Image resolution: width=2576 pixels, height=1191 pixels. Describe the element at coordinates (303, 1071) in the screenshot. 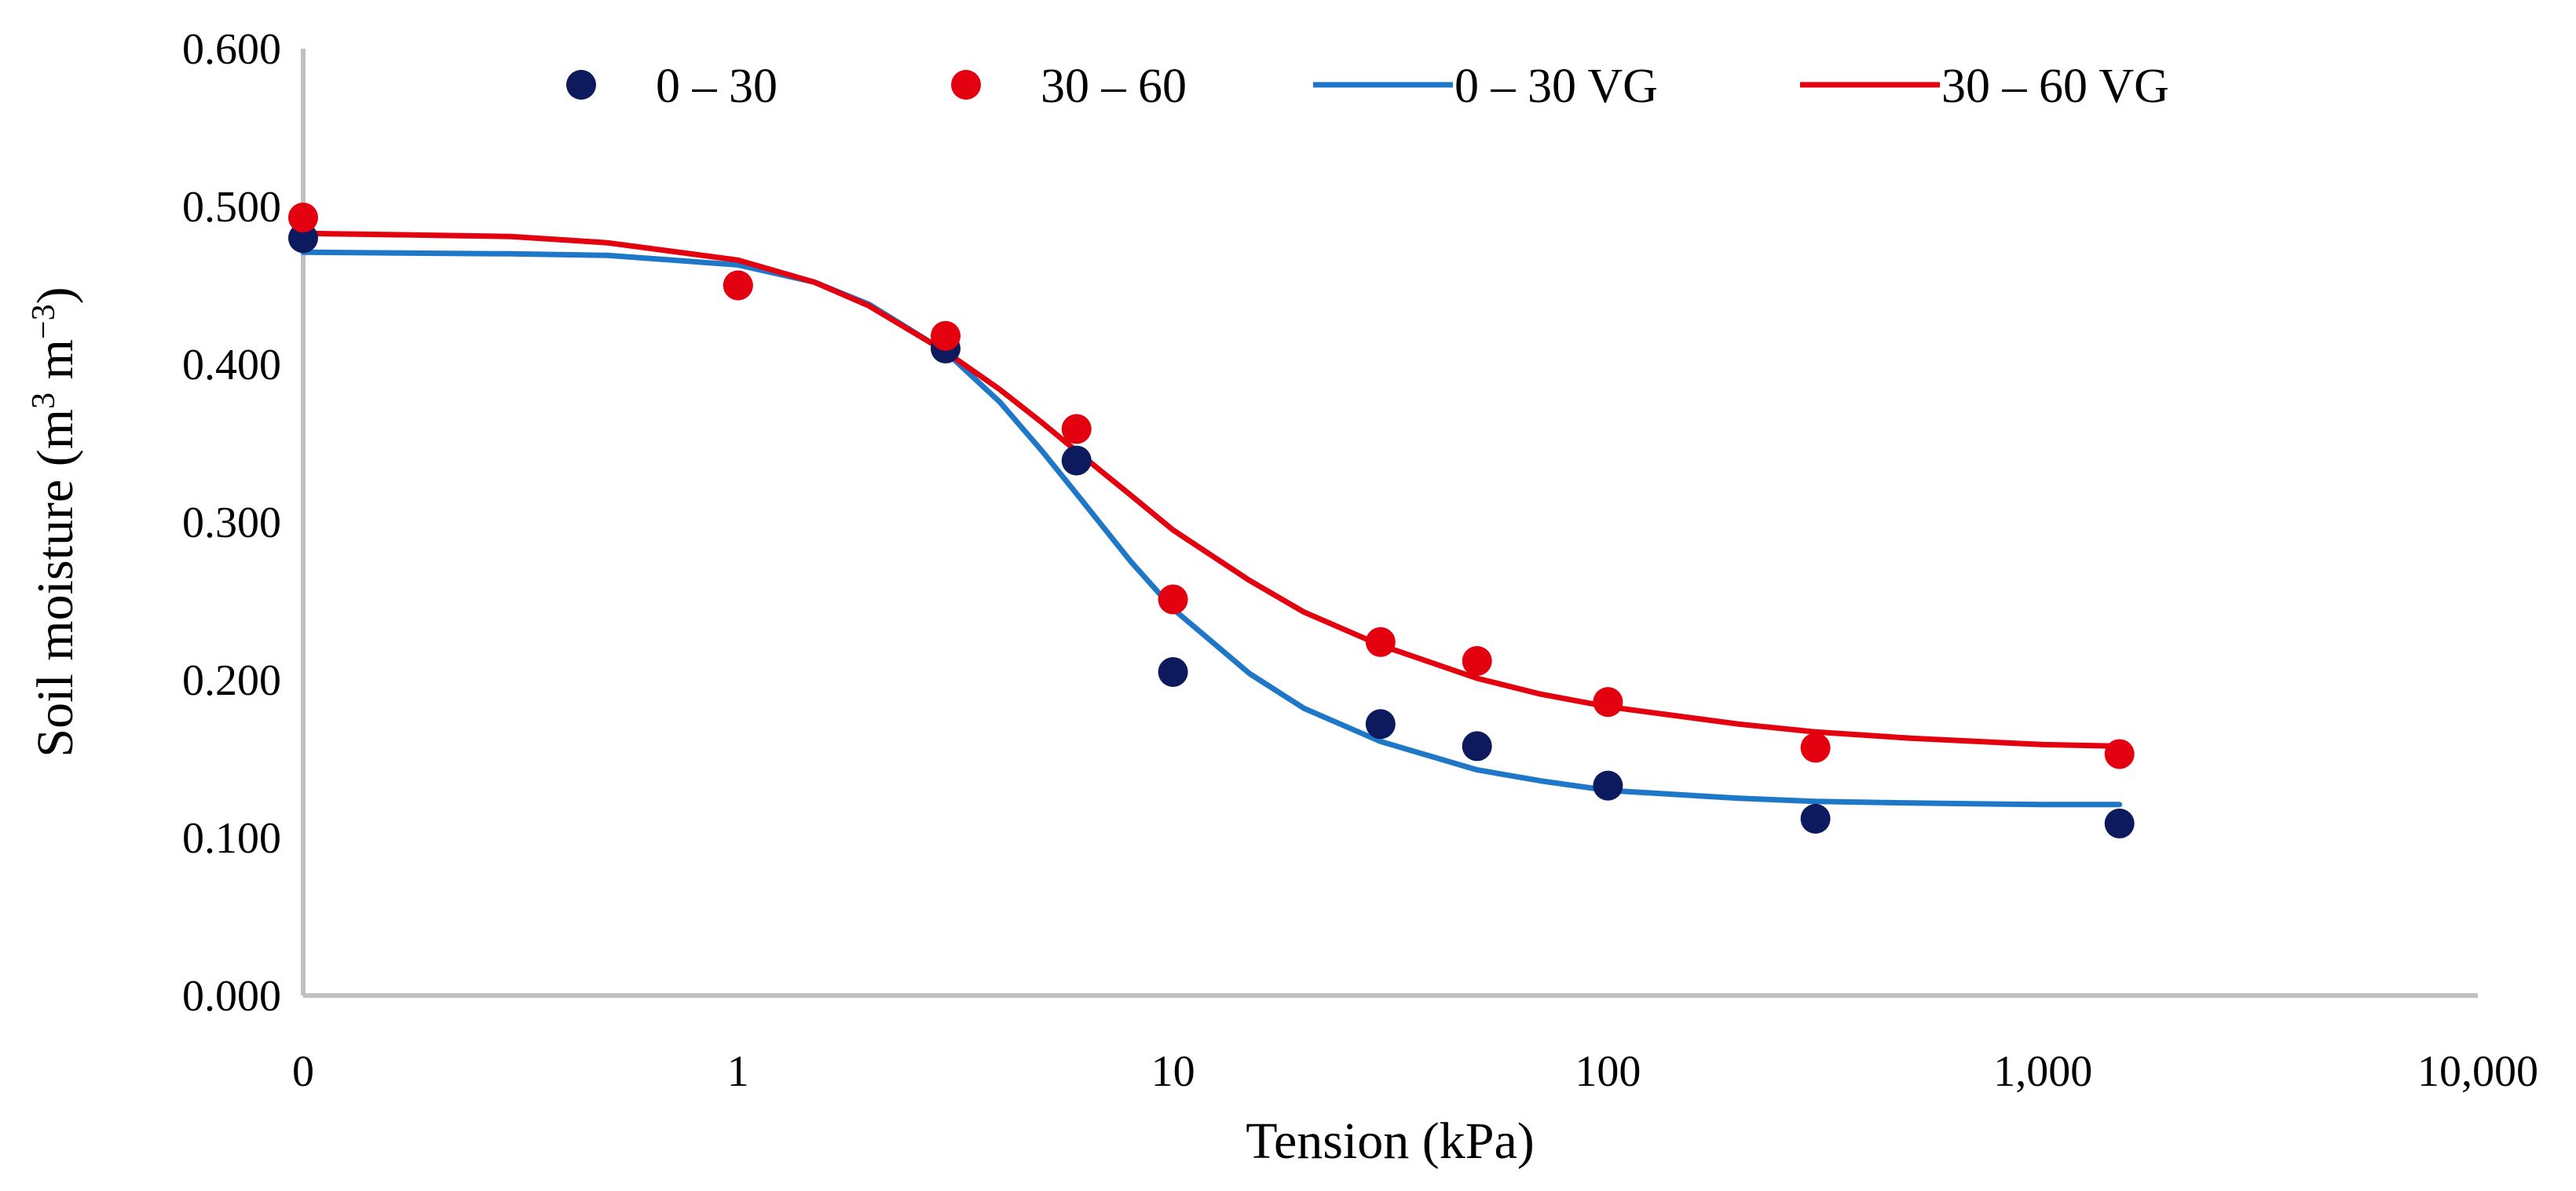

I see `x-tick-label: 0` at that location.